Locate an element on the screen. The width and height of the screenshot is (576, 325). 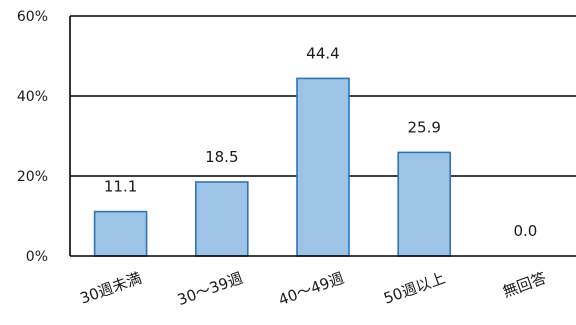
category-label-4: 無回答 is located at coordinates (524, 285).